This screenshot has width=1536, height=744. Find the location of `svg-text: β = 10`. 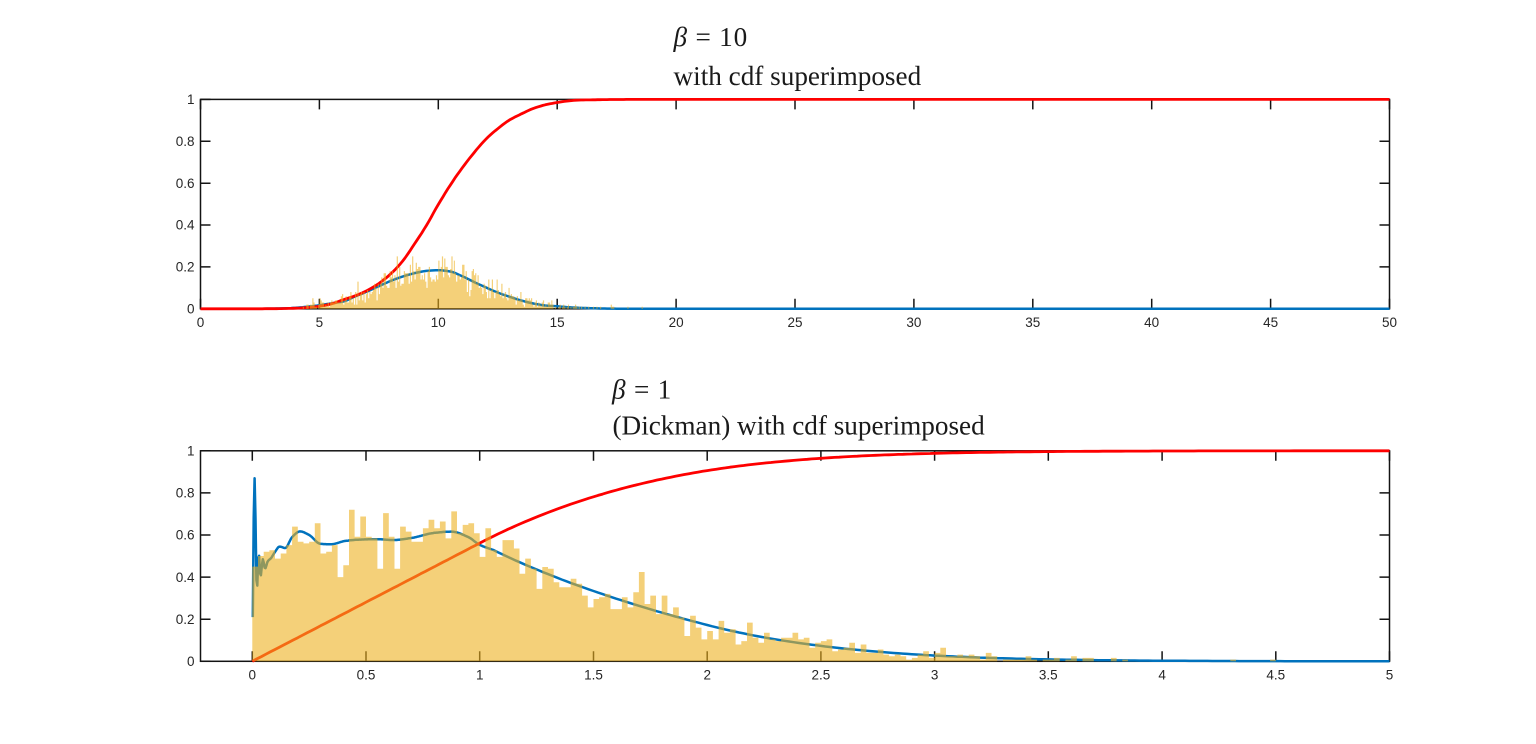

svg-text: β = 10 is located at coordinates (710, 37).